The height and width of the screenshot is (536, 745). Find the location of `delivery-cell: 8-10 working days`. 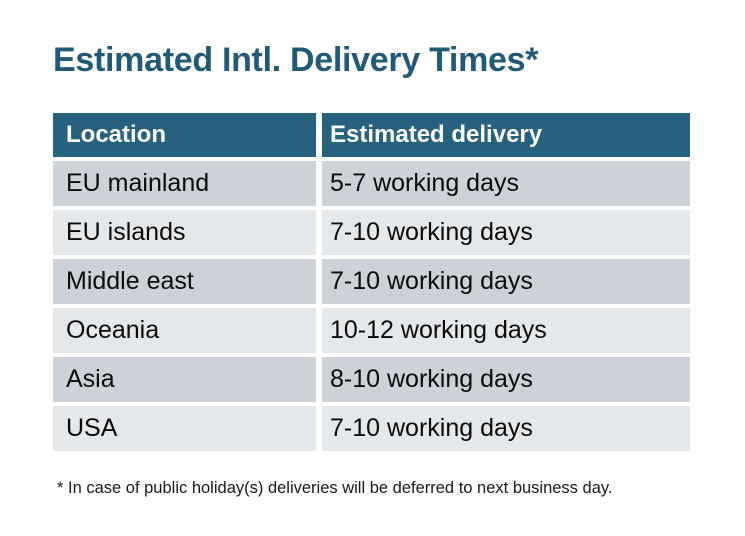

delivery-cell: 8-10 working days is located at coordinates (506, 379).